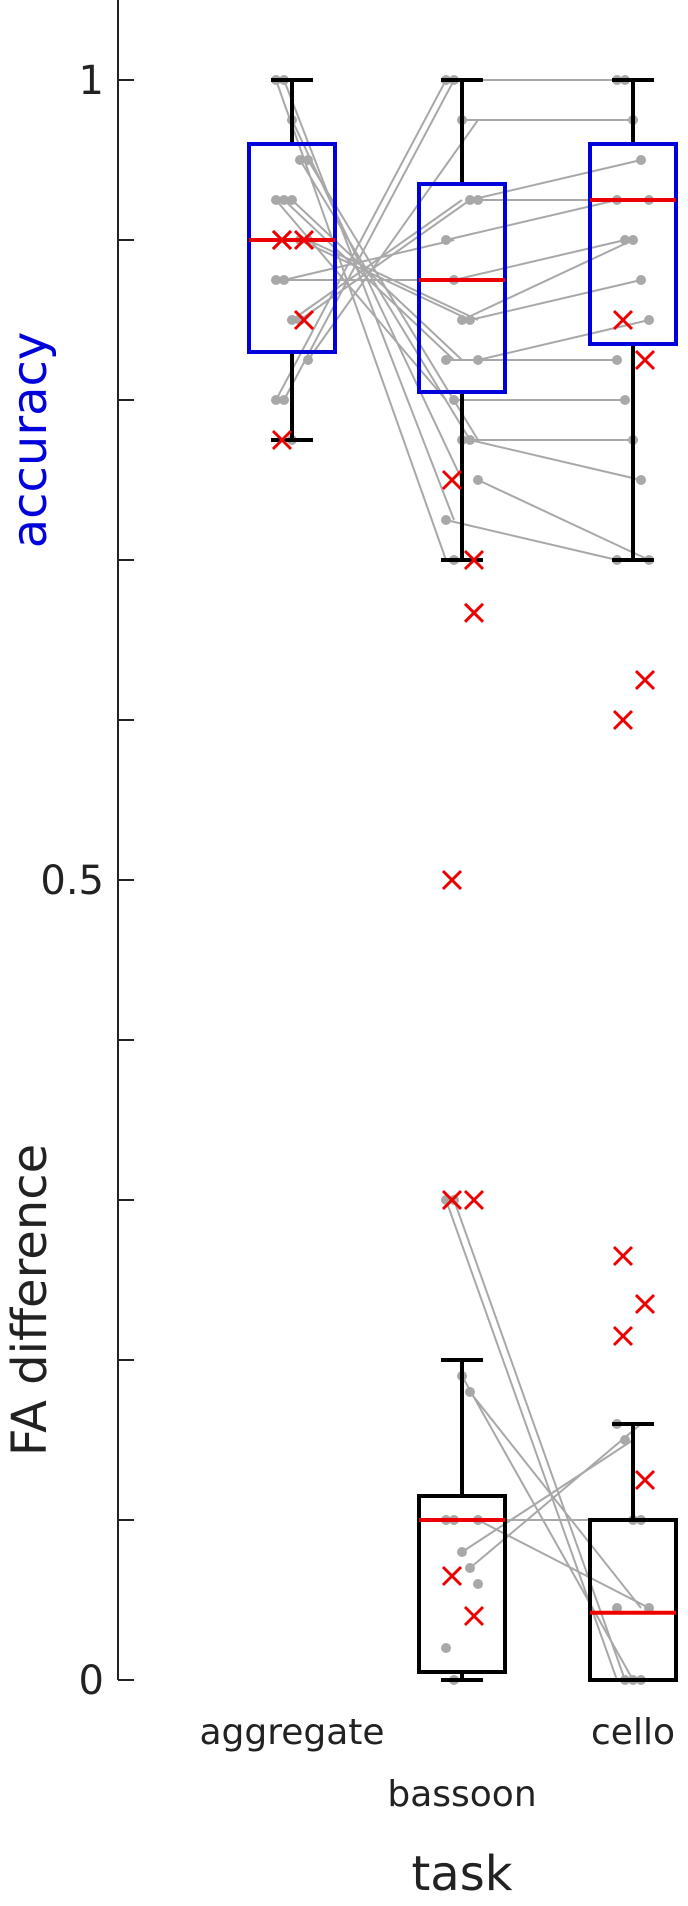  What do you see at coordinates (461, 1874) in the screenshot?
I see `x-axis-label: task` at bounding box center [461, 1874].